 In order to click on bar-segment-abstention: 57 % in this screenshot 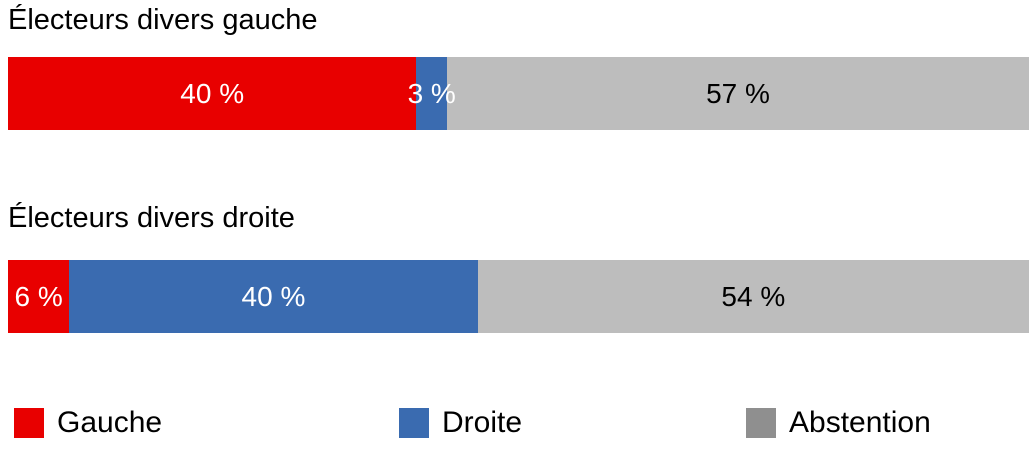, I will do `click(738, 93)`.